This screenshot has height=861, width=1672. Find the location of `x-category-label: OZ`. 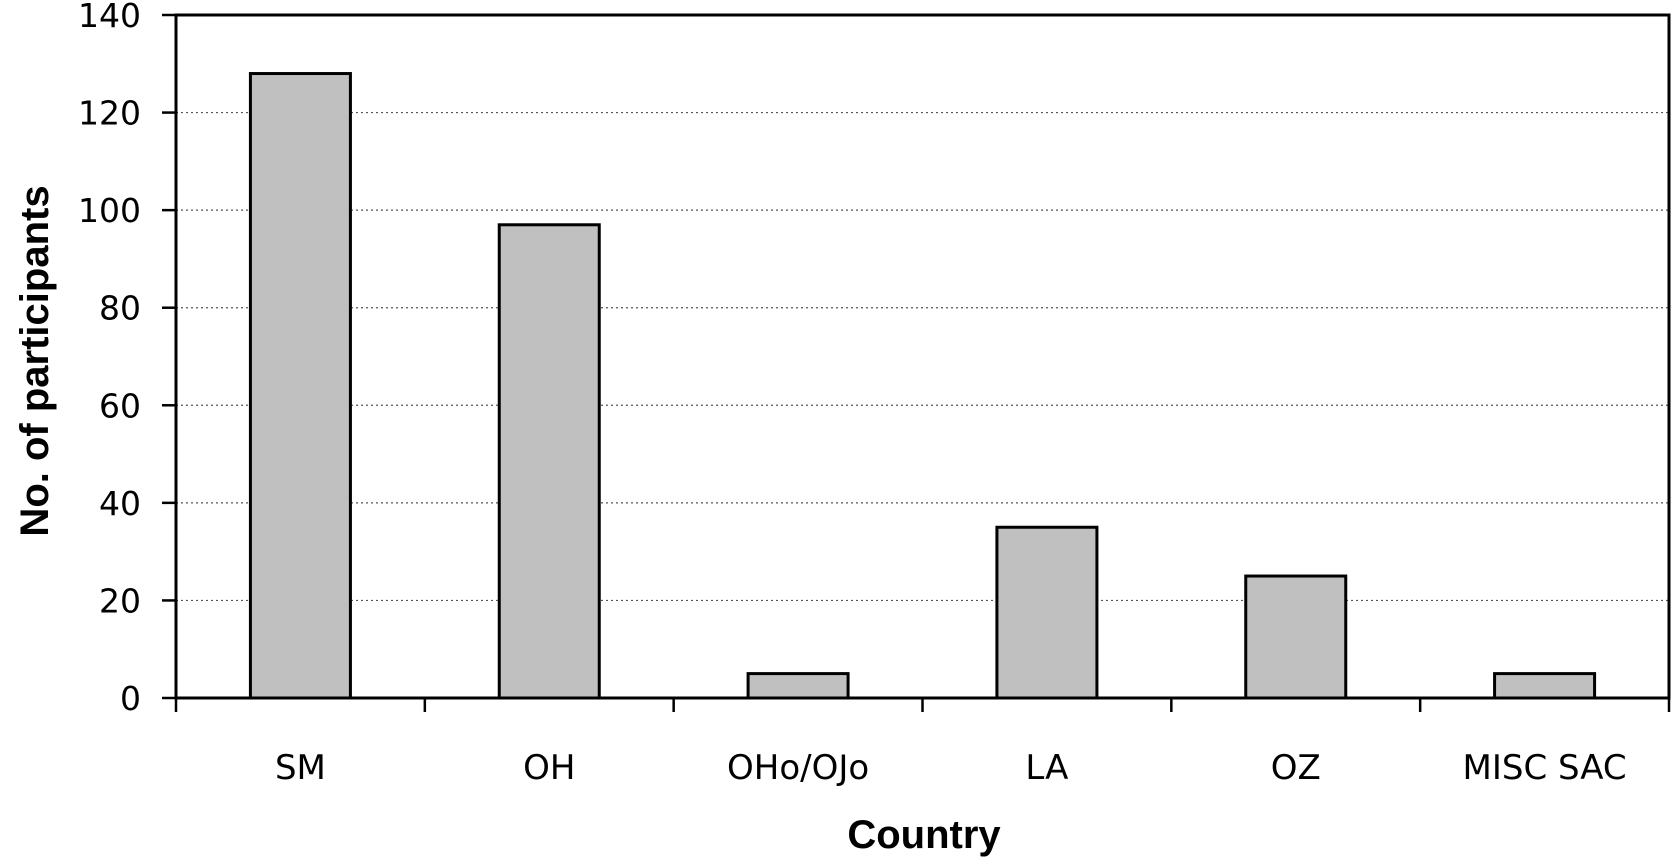

x-category-label: OZ is located at coordinates (1296, 768).